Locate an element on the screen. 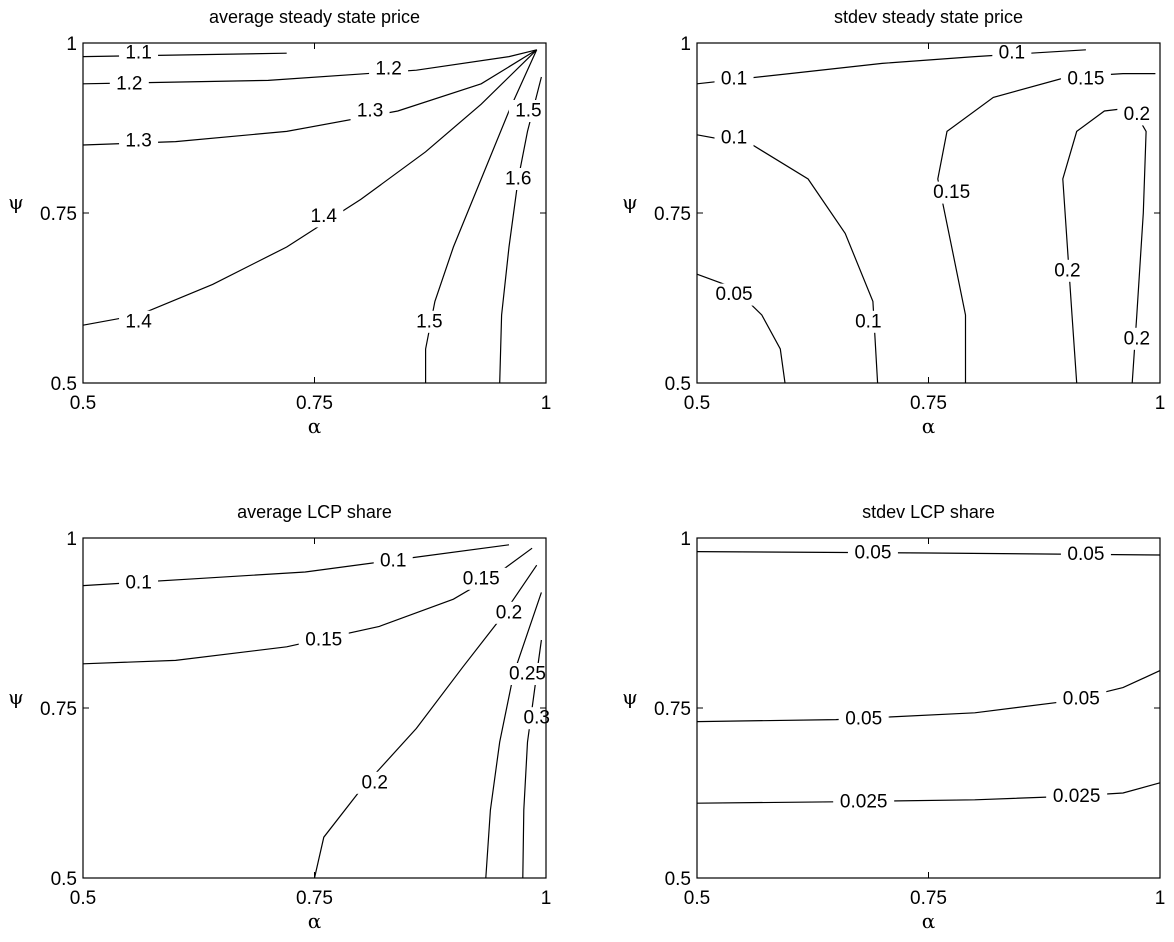 This screenshot has height=942, width=1174. contour-label: 1.3 is located at coordinates (370, 111).